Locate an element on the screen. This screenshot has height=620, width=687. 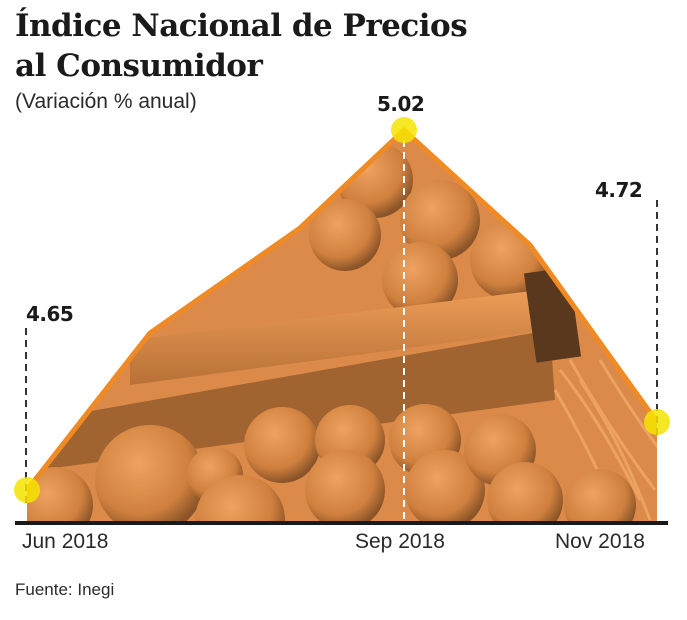
x-tick-sep: Sep 2018 is located at coordinates (400, 541).